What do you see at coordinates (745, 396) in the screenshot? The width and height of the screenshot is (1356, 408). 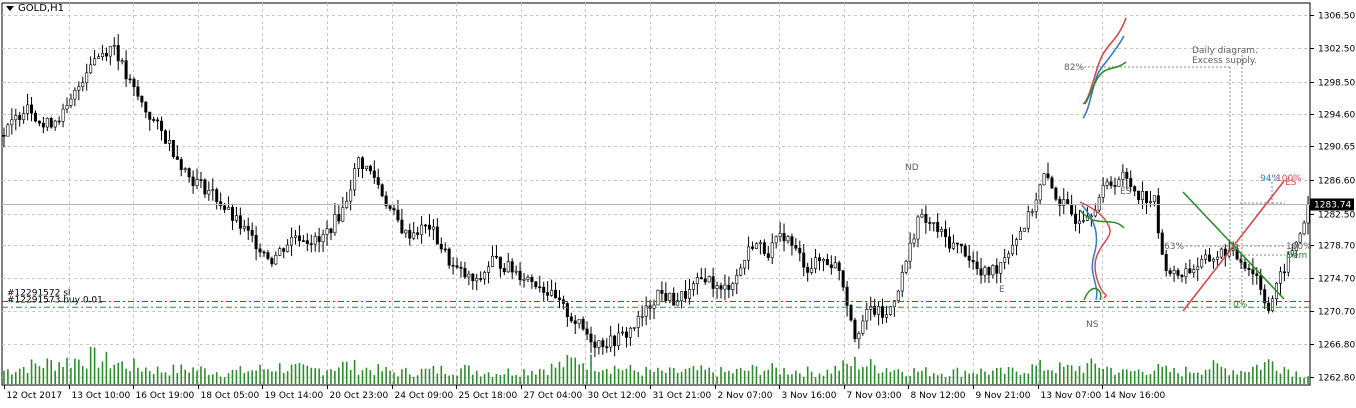 I see `x-tick-label: 2 Nov 07:00` at bounding box center [745, 396].